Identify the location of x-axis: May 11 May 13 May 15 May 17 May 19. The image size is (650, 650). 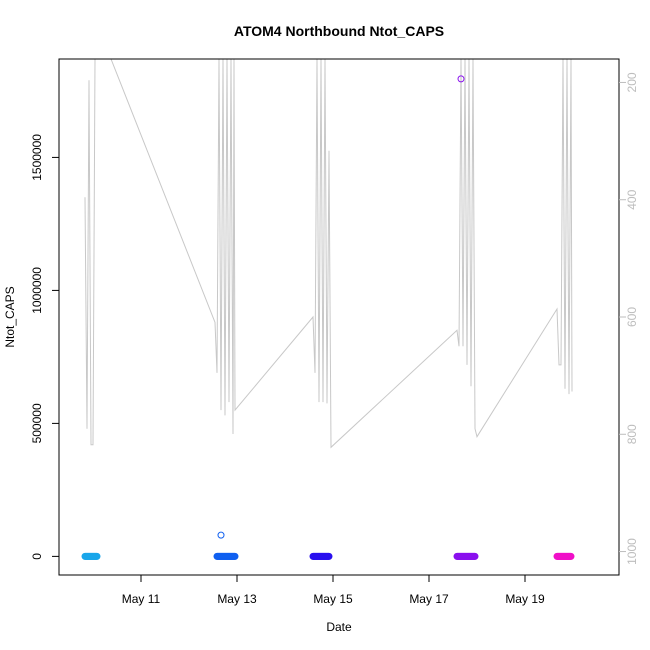
(333, 590).